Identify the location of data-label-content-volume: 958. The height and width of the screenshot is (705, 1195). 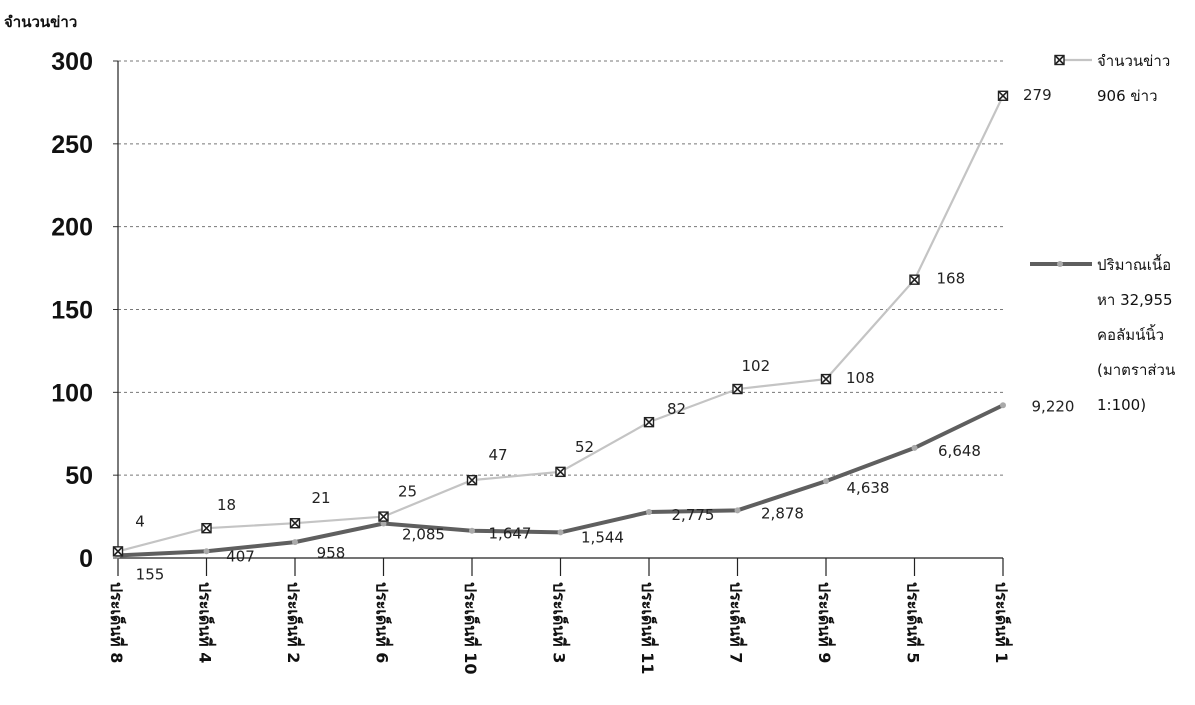
(331, 553).